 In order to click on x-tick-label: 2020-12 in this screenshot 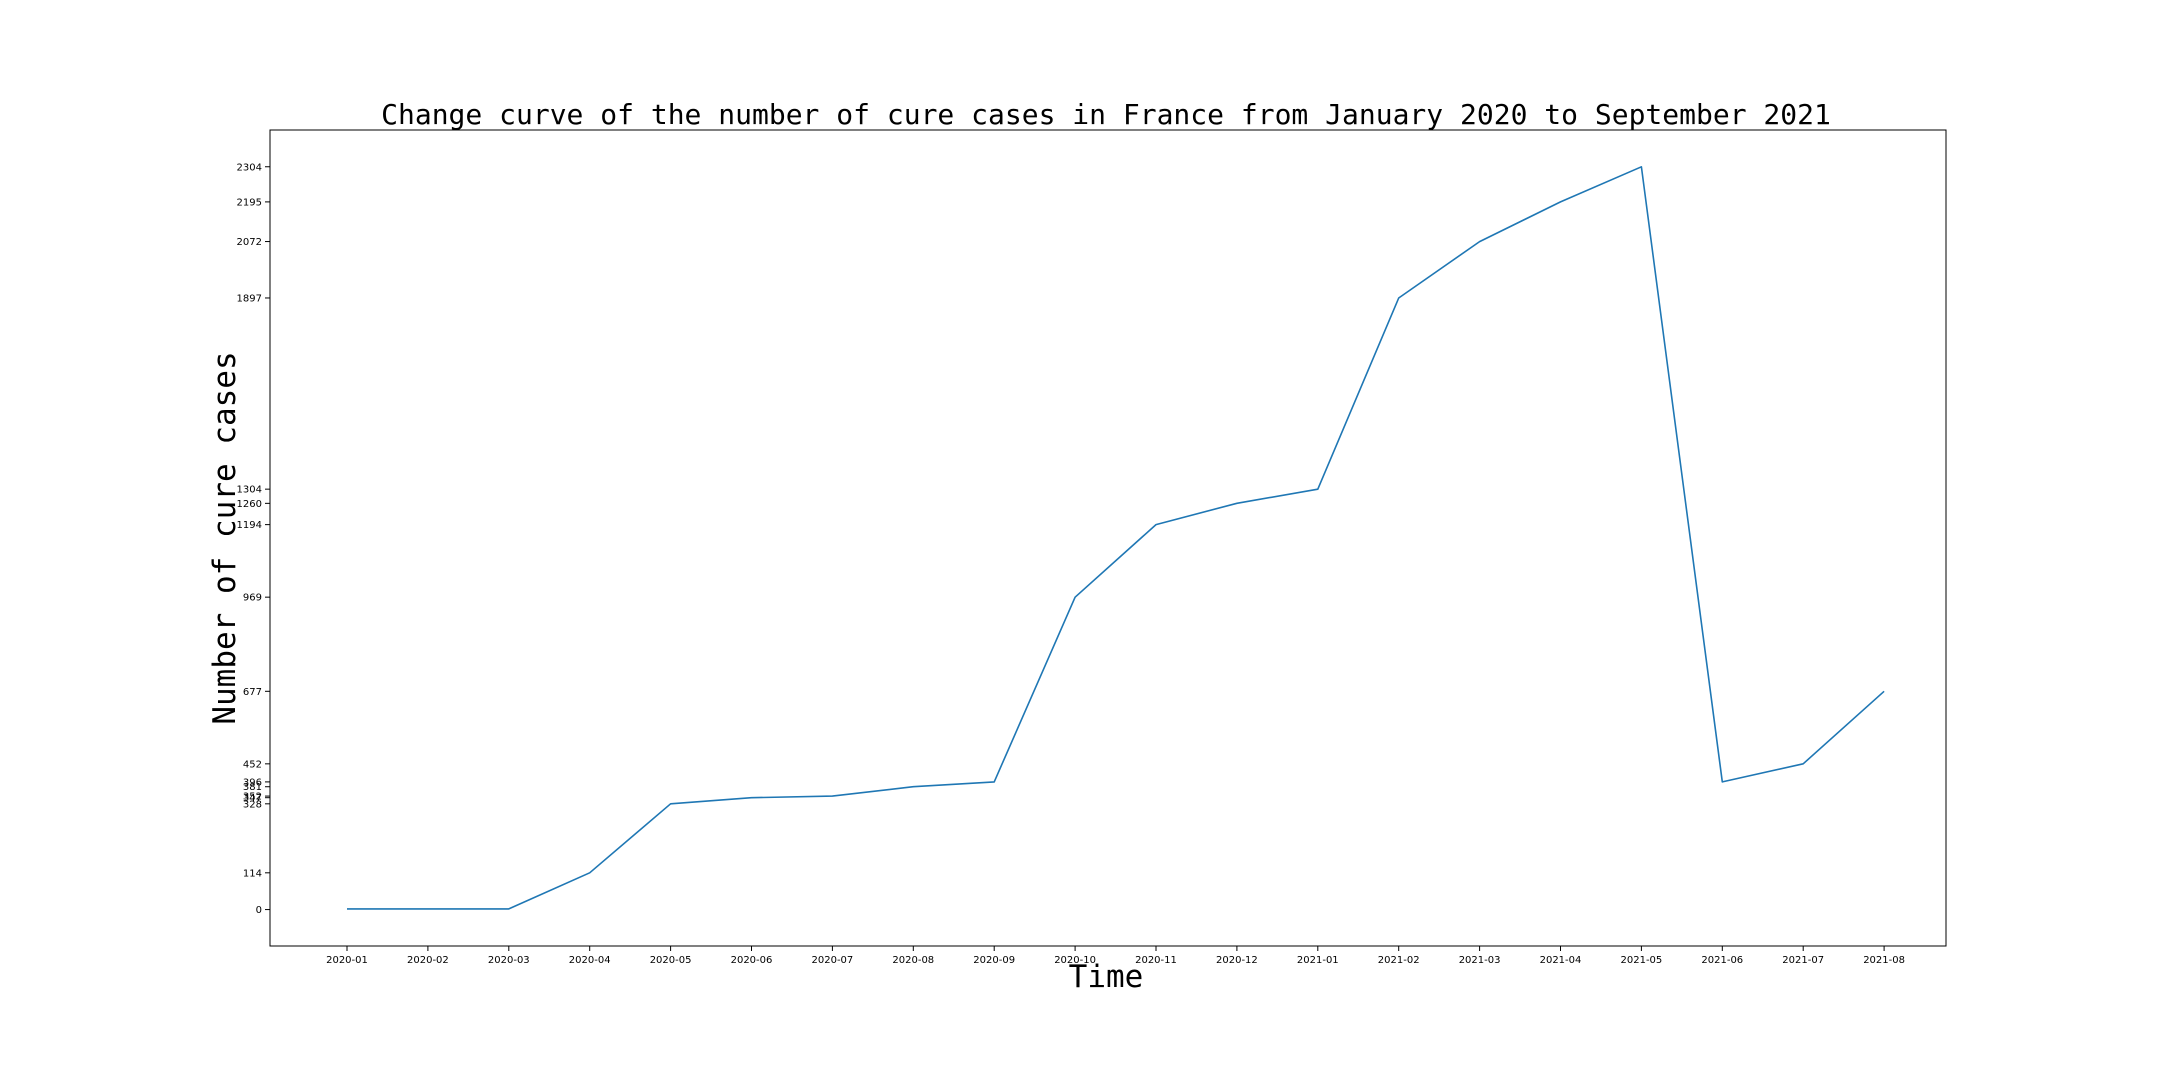, I will do `click(1237, 960)`.